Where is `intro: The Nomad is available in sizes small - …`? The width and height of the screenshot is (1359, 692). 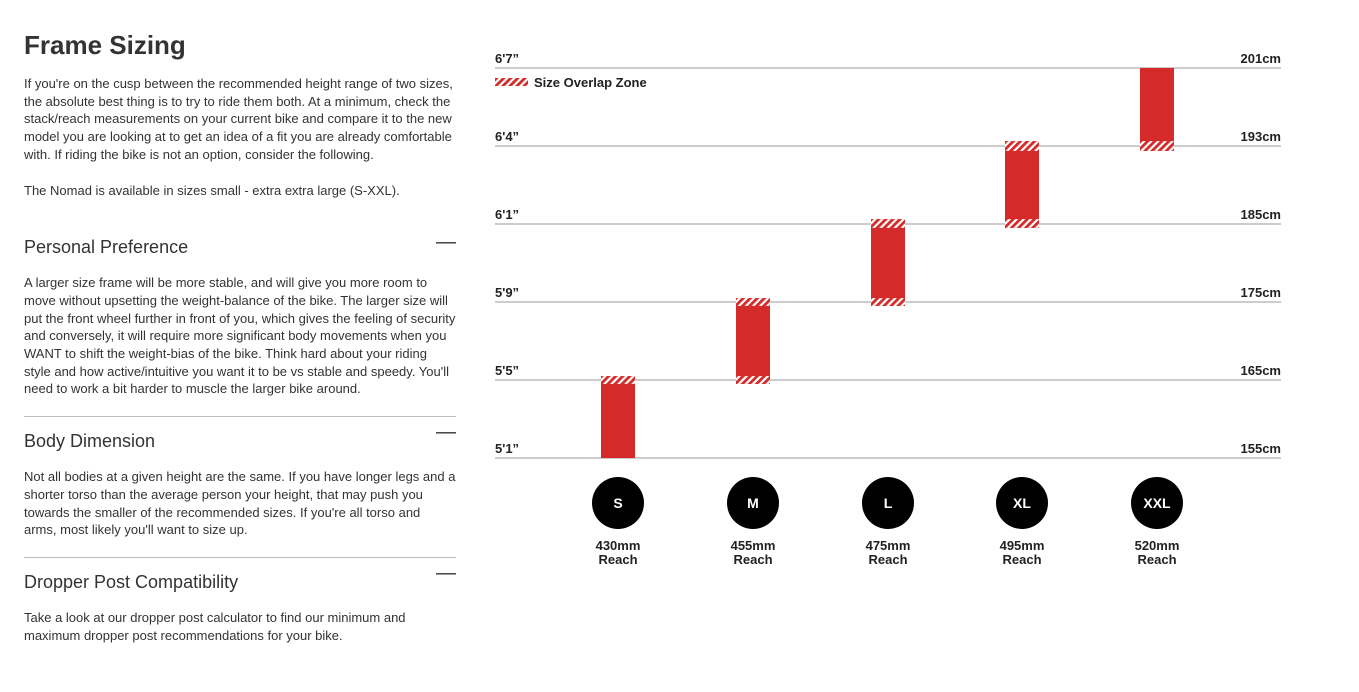
intro: The Nomad is available in sizes small - … is located at coordinates (212, 190).